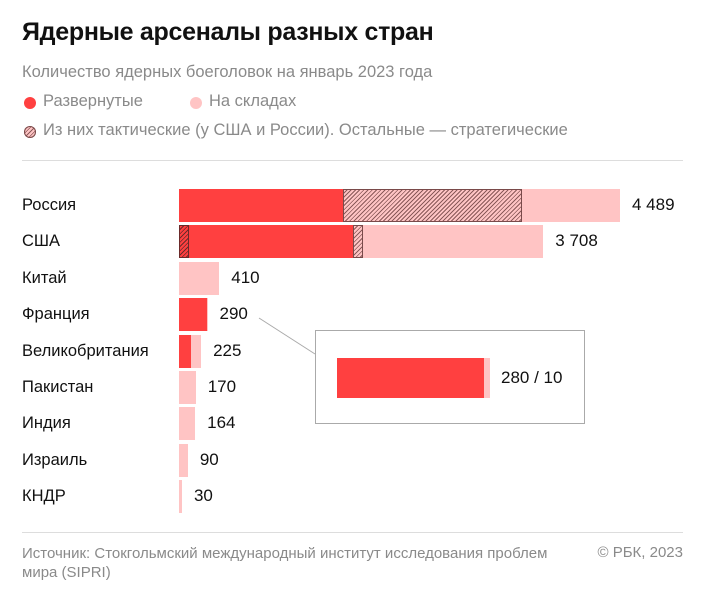 The image size is (705, 600). I want to click on value-label: 4 489, so click(653, 204).